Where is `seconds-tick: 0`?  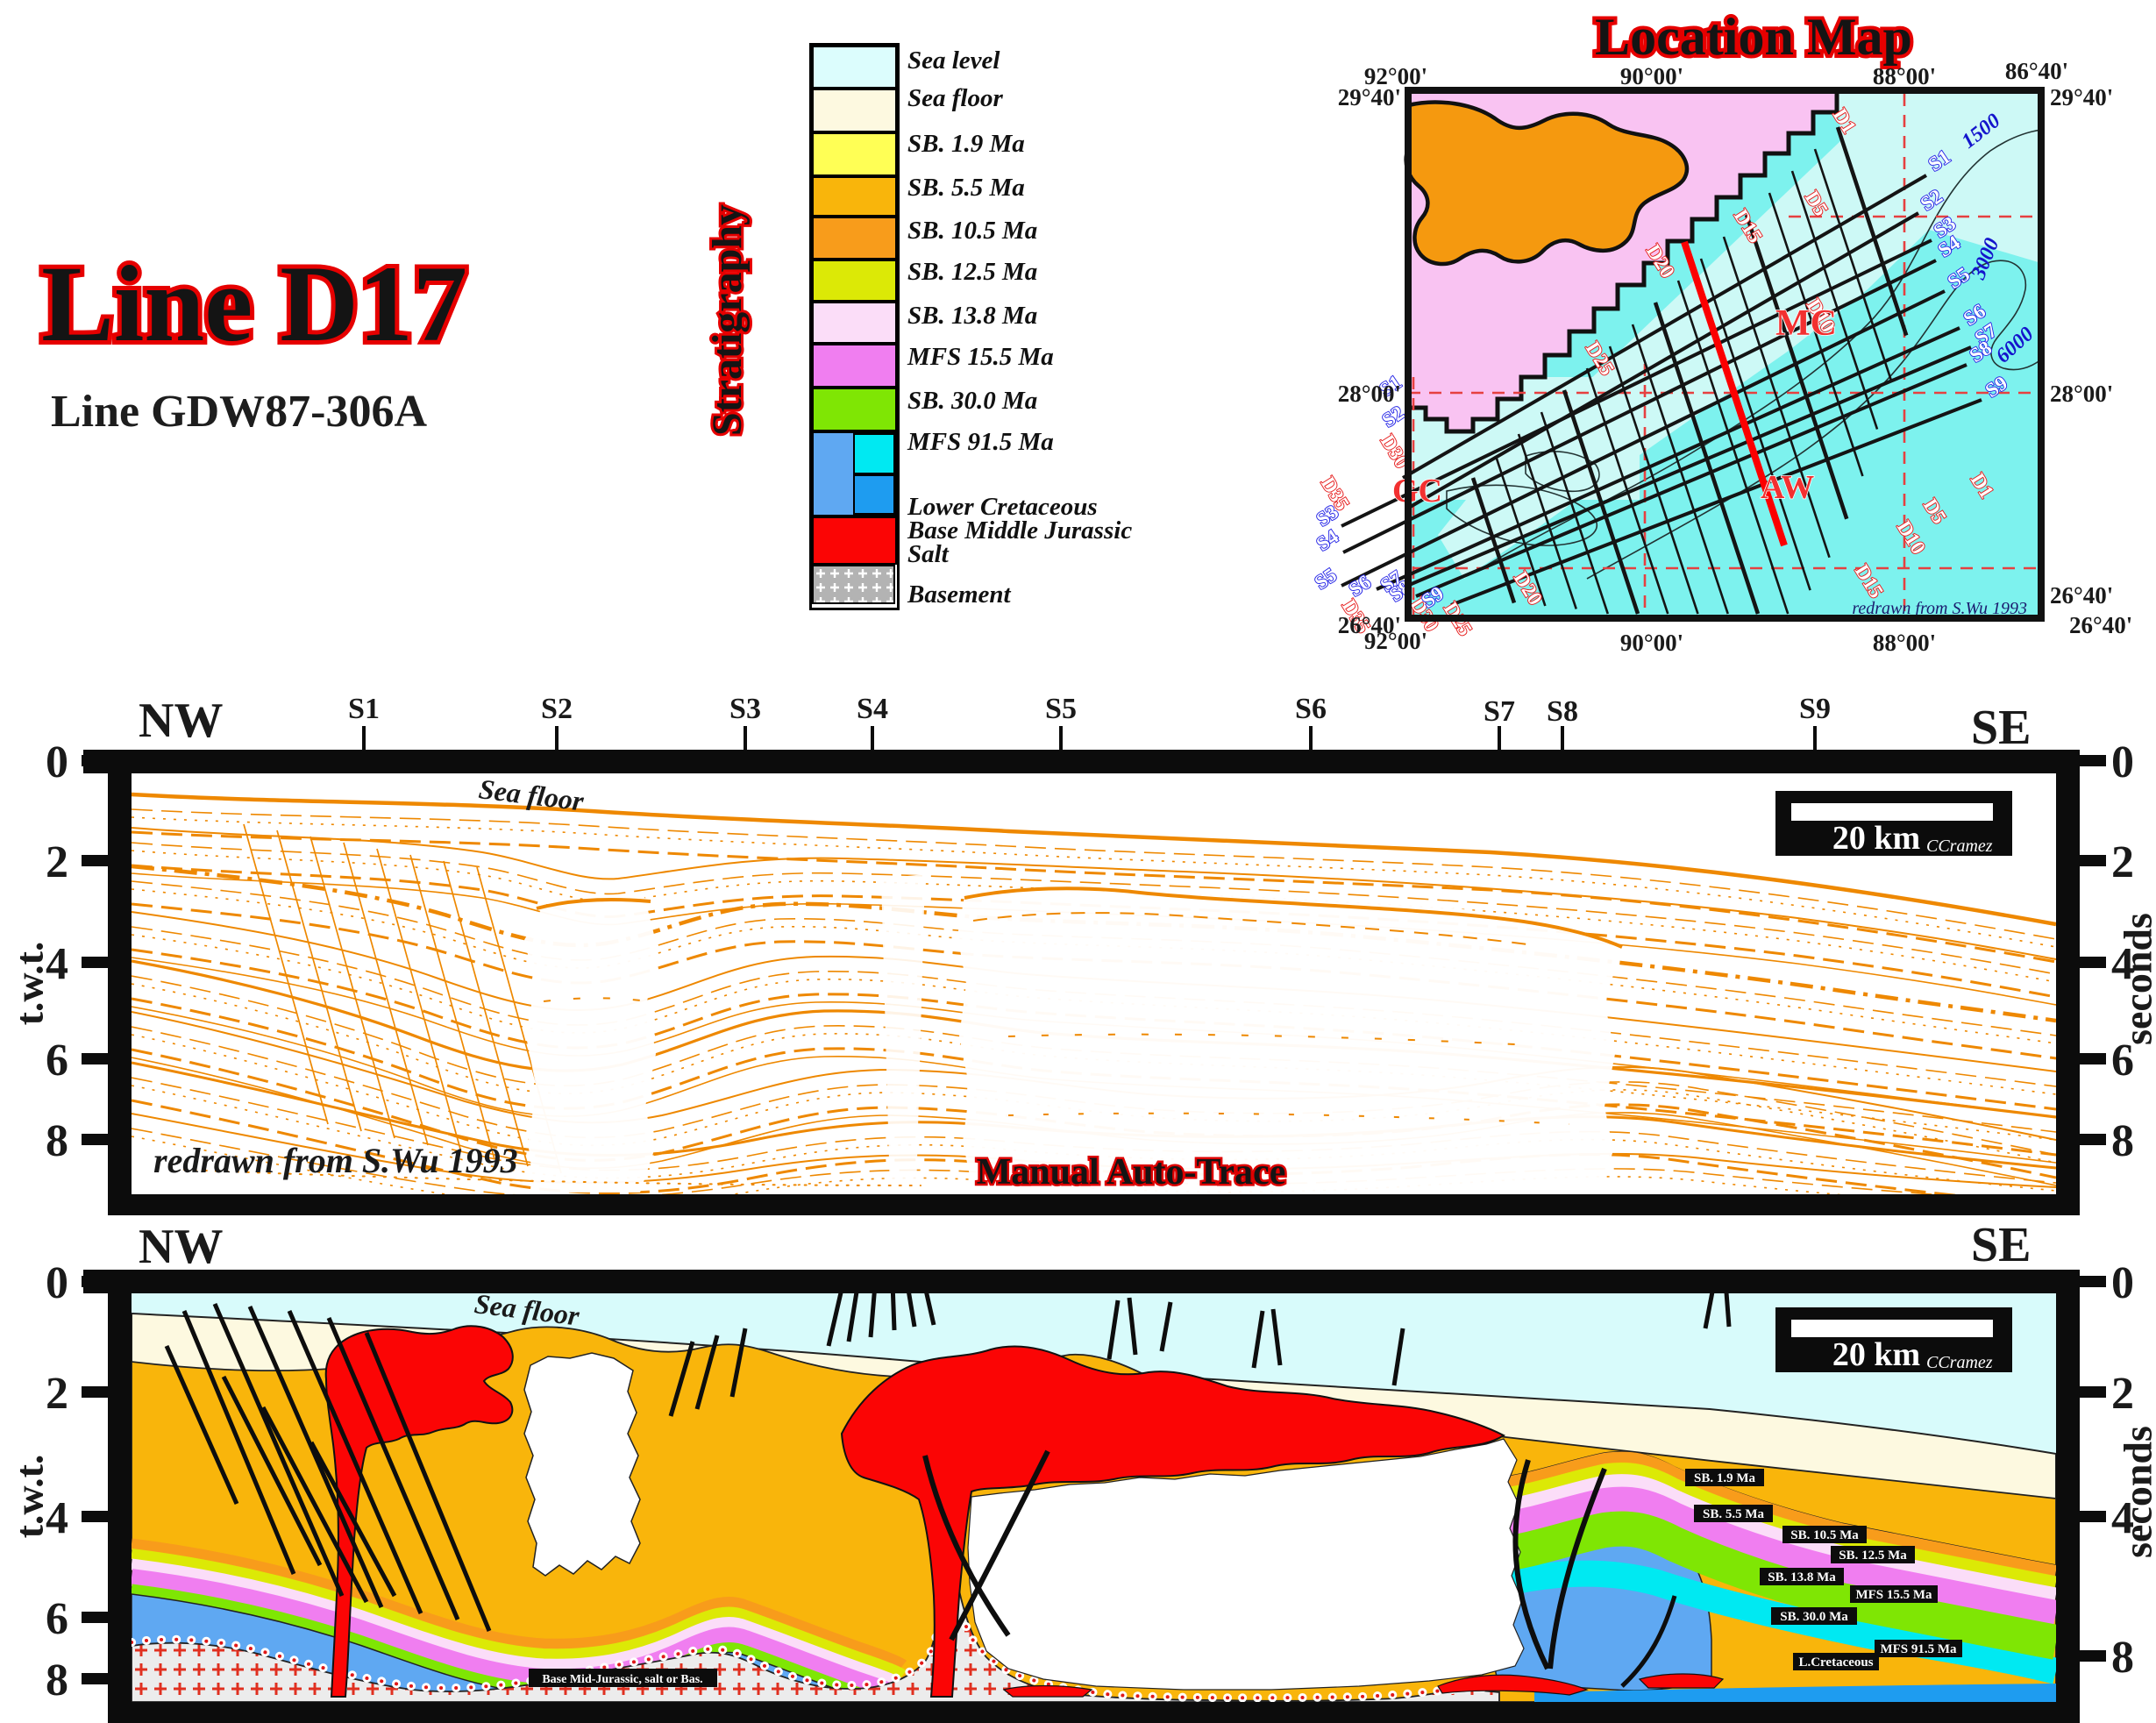 seconds-tick: 0 is located at coordinates (2122, 1283).